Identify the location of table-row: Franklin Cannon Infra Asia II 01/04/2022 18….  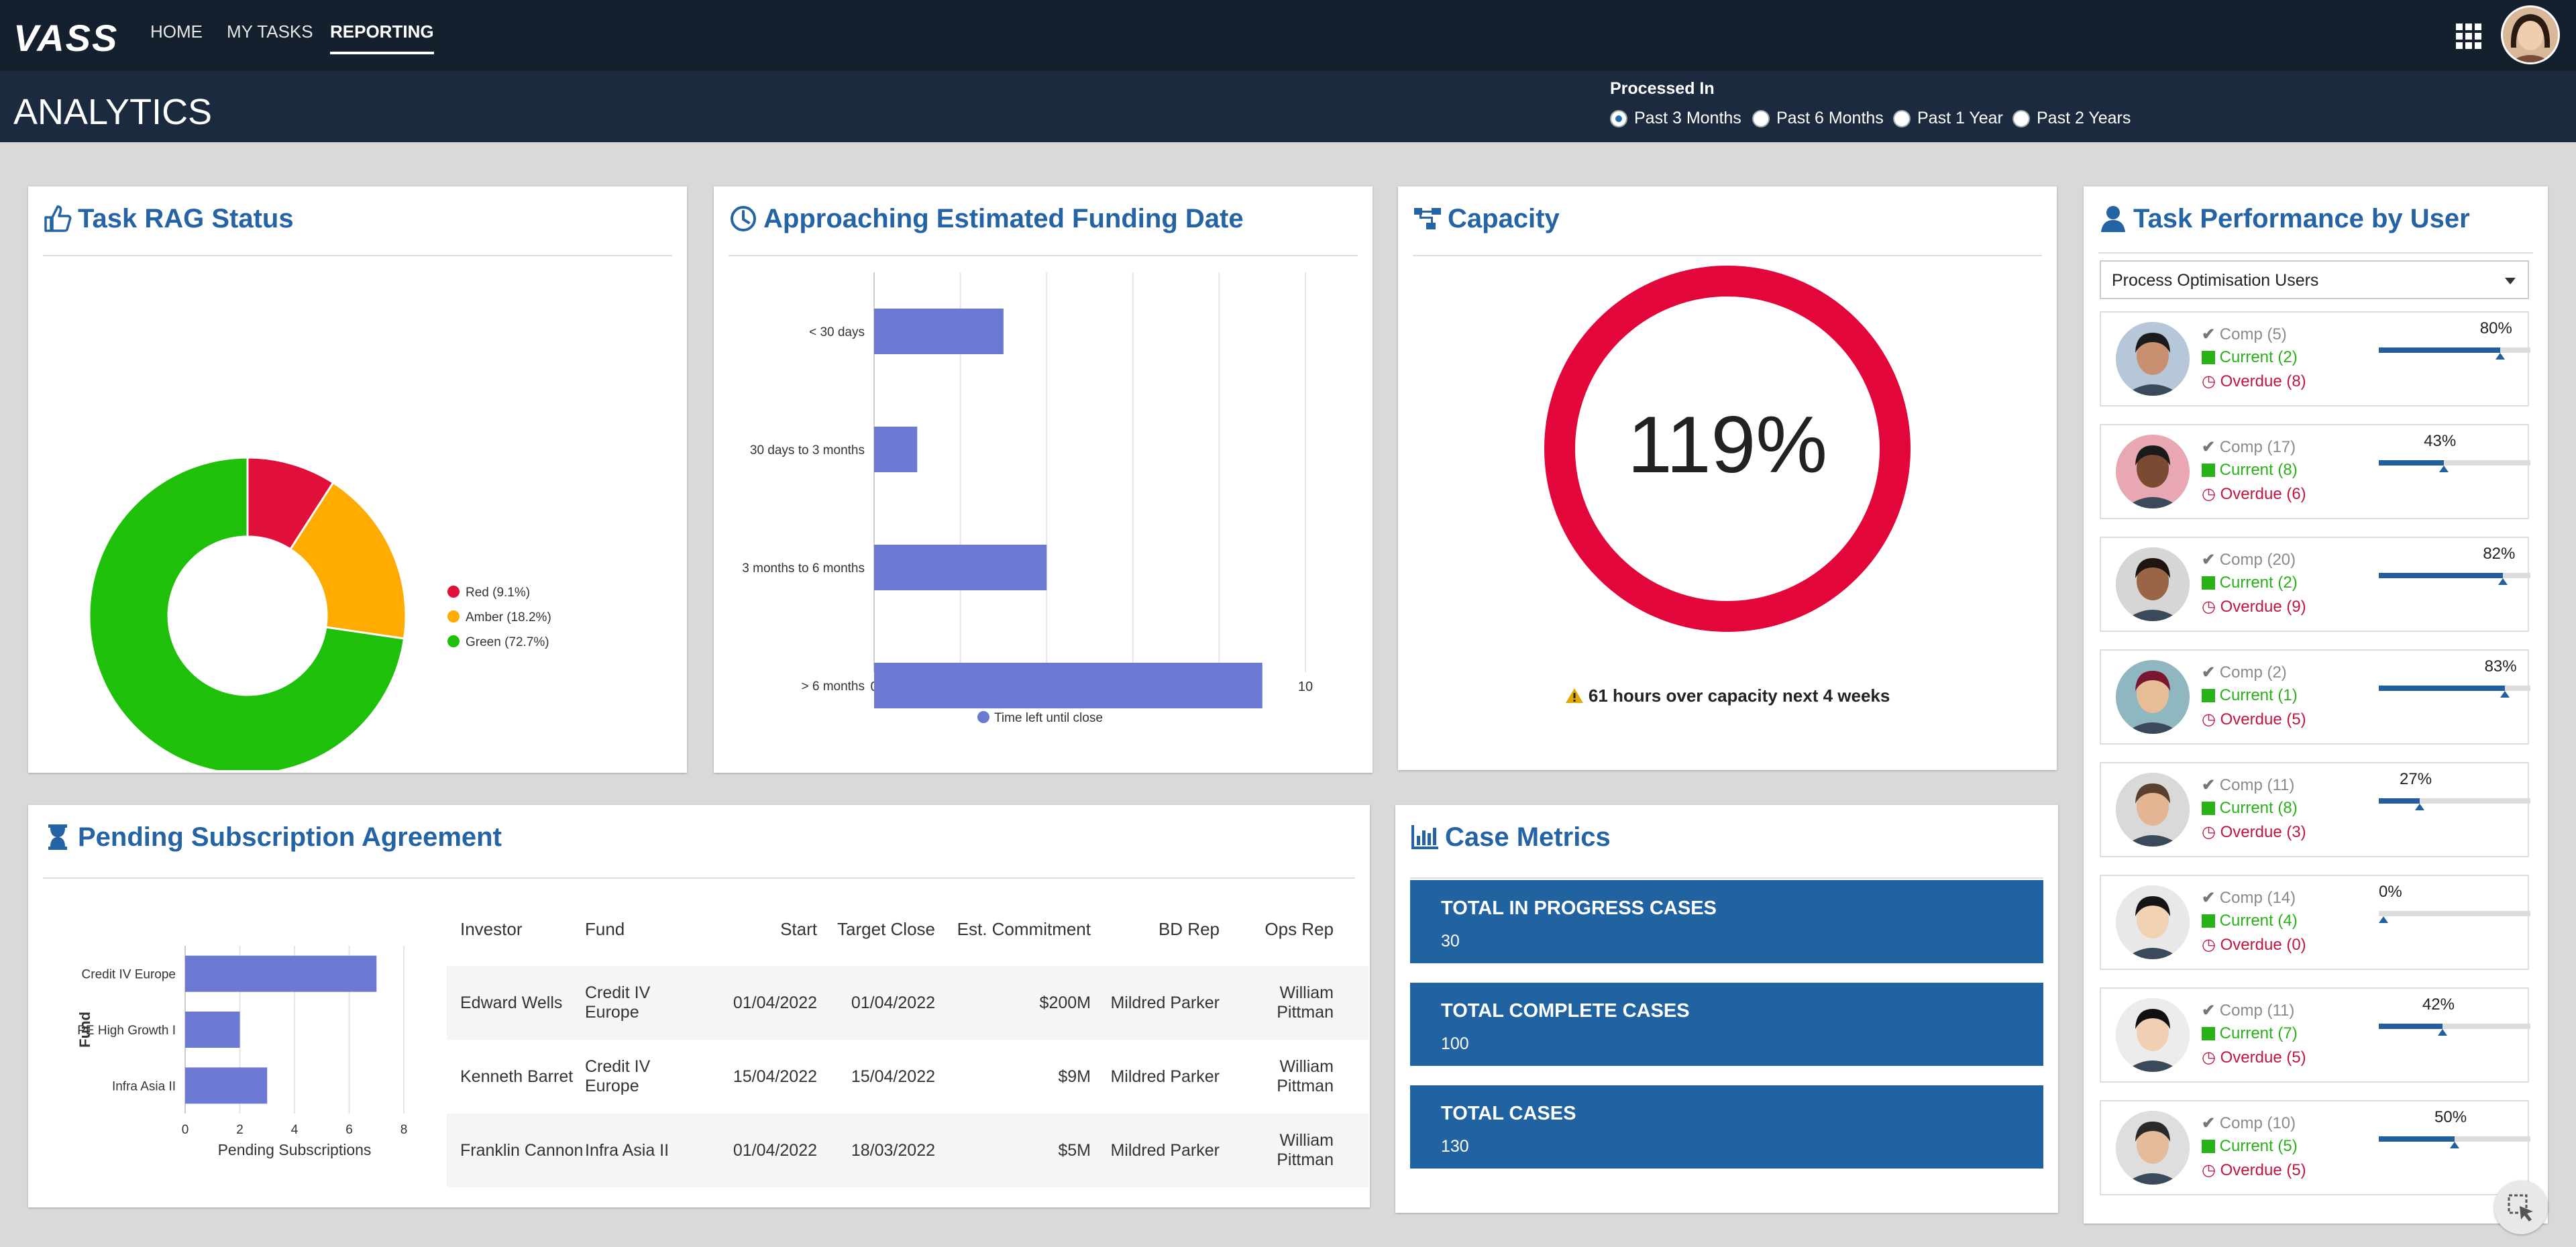
(907, 1150).